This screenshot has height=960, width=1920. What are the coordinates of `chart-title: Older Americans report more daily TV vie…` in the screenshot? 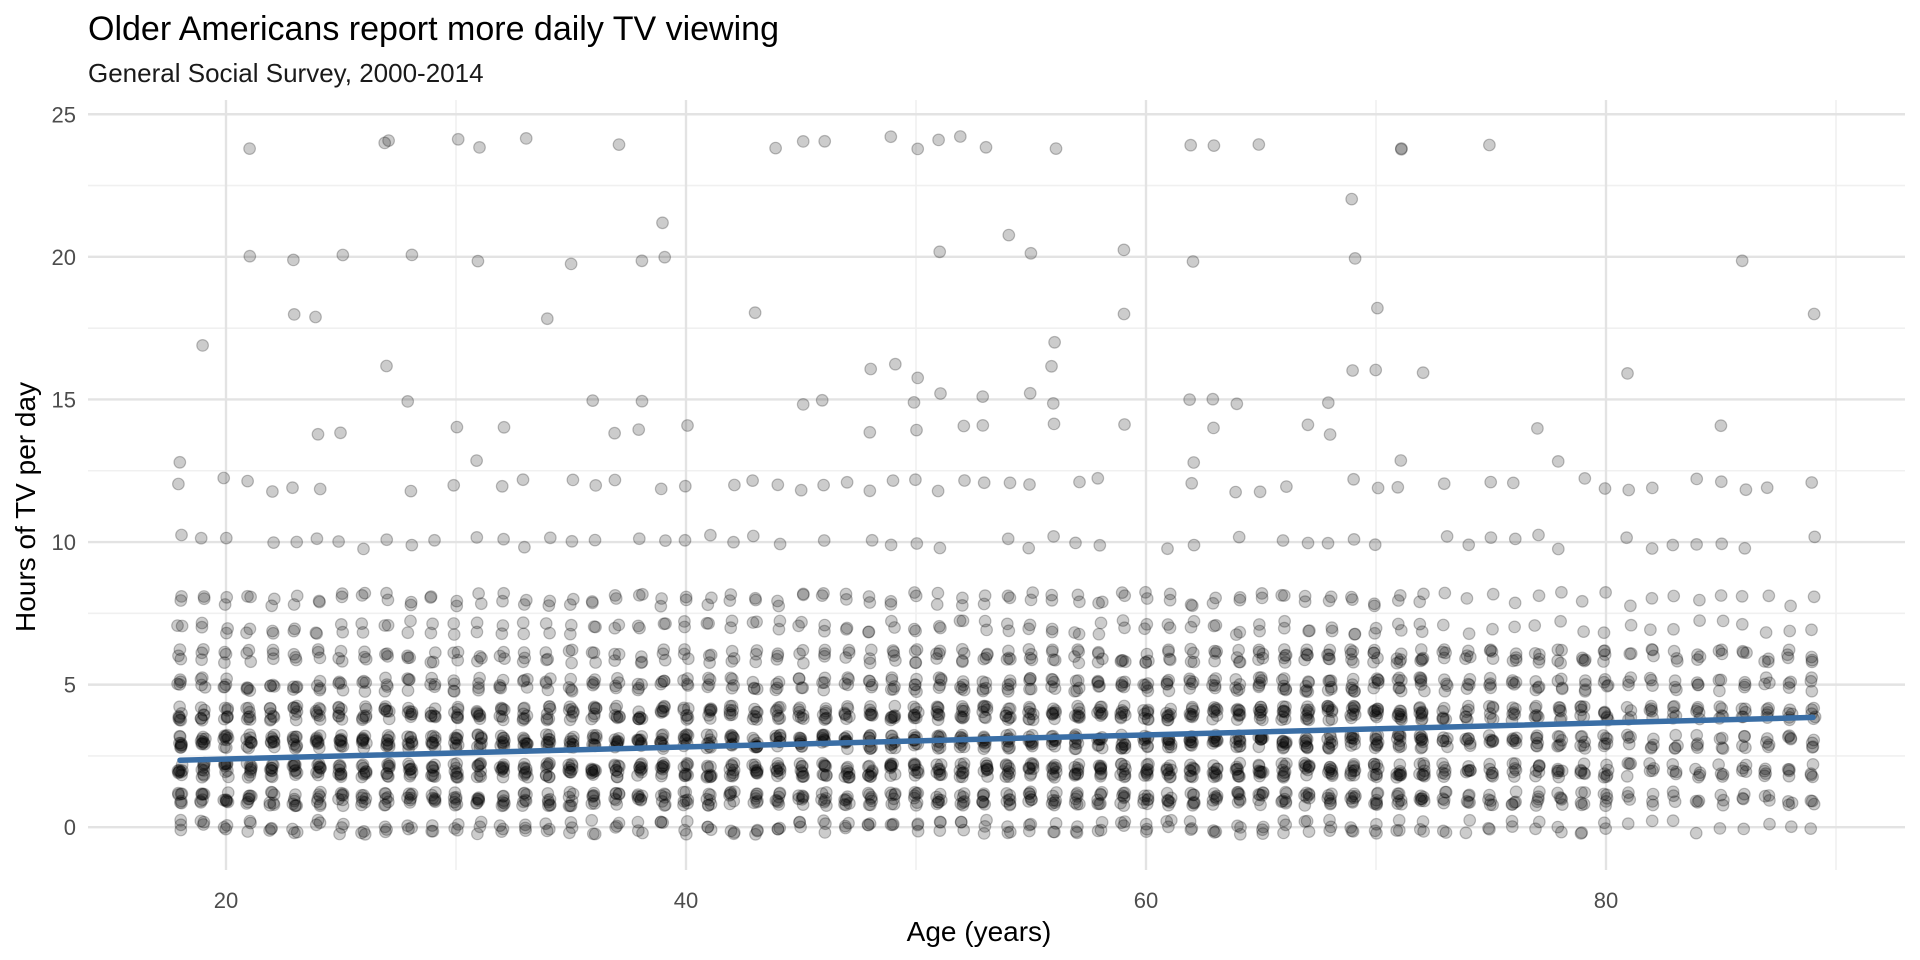 It's located at (433, 29).